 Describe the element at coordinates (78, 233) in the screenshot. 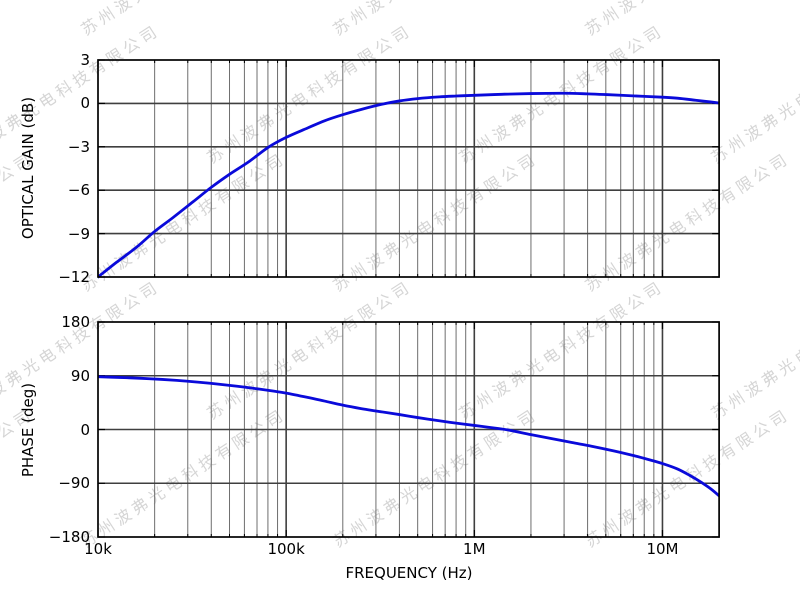

I see `gain-ytick-label: −9` at that location.